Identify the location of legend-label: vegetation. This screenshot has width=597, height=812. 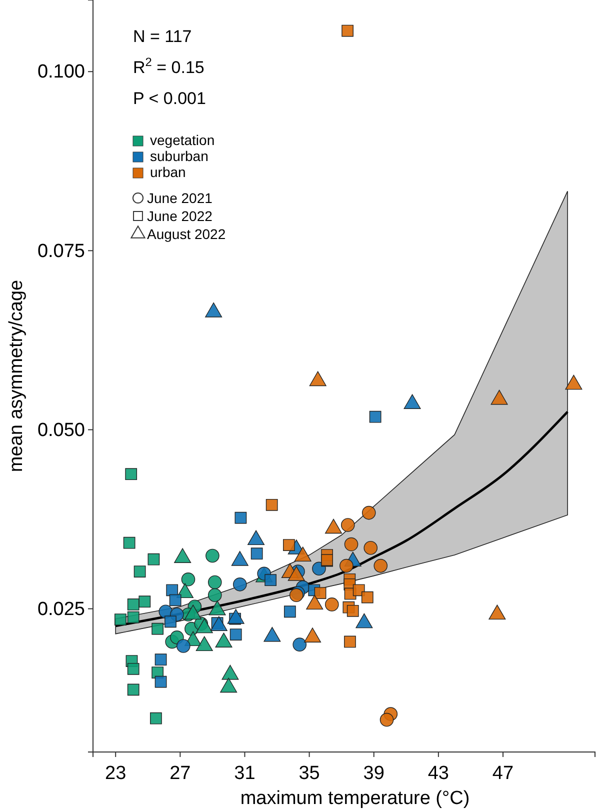
(182, 140).